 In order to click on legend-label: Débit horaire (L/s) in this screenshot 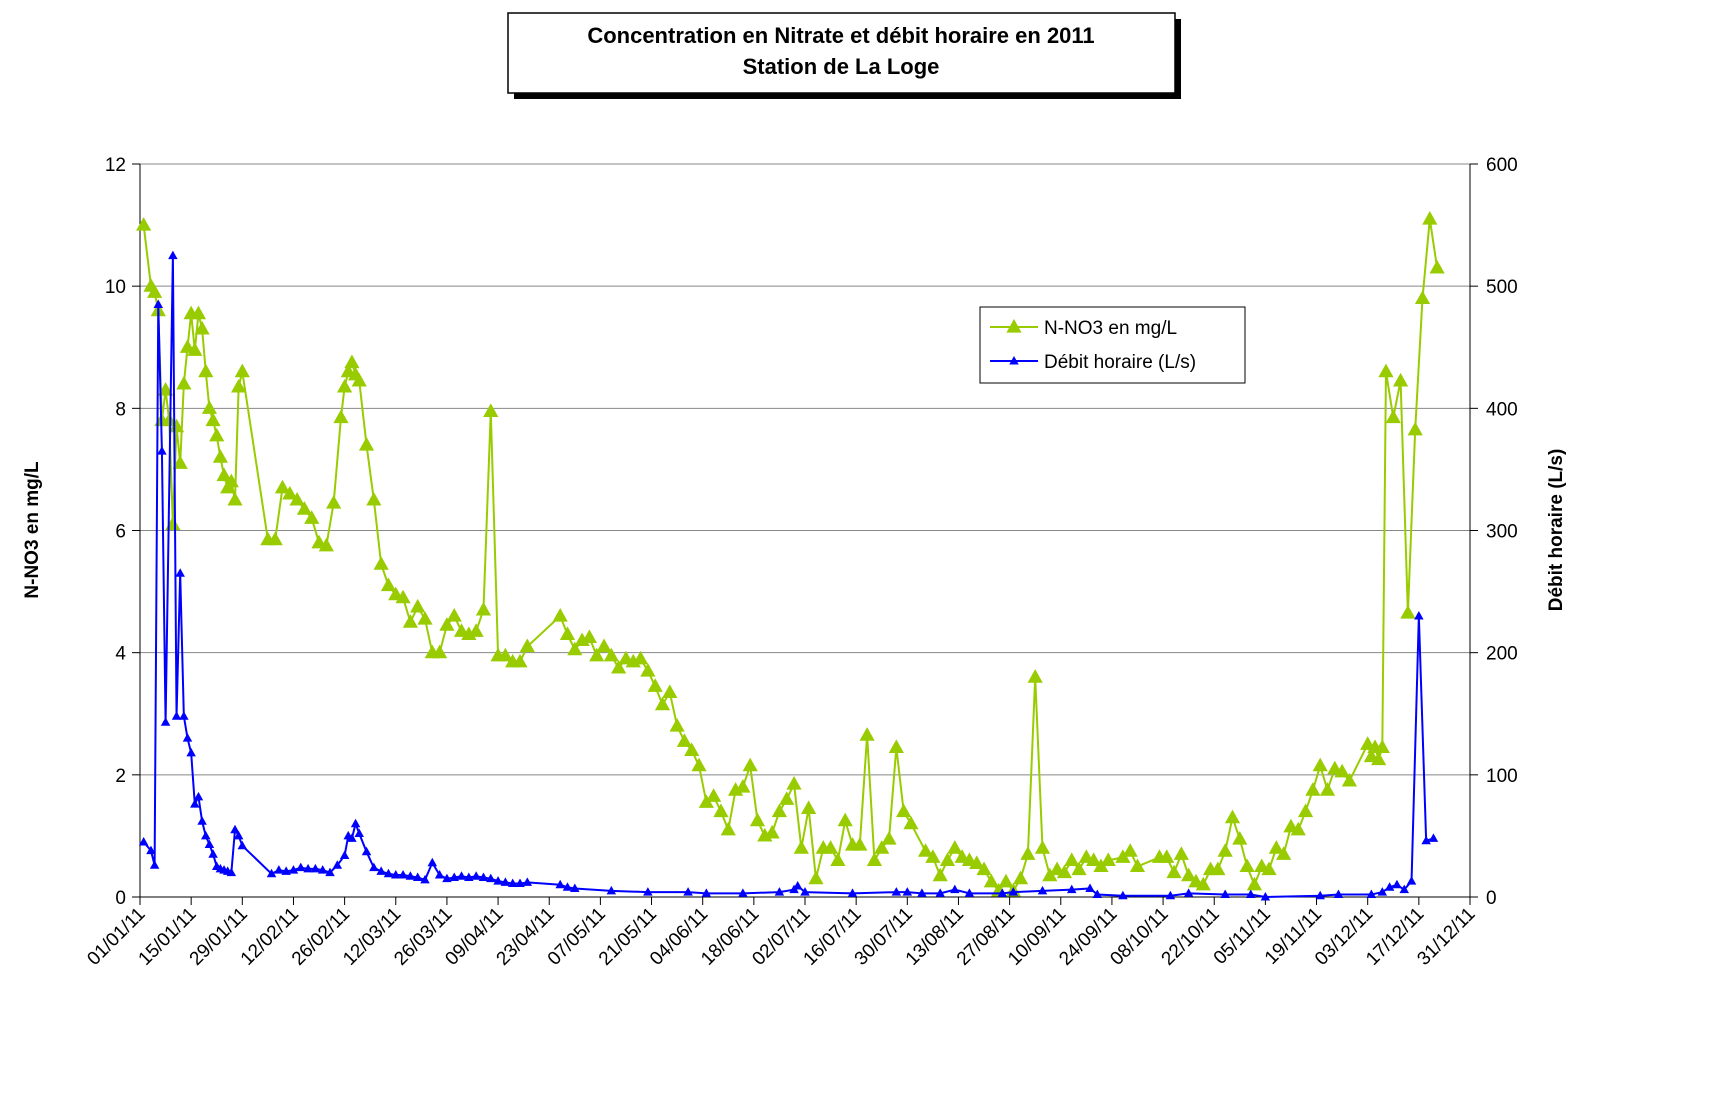, I will do `click(1120, 362)`.